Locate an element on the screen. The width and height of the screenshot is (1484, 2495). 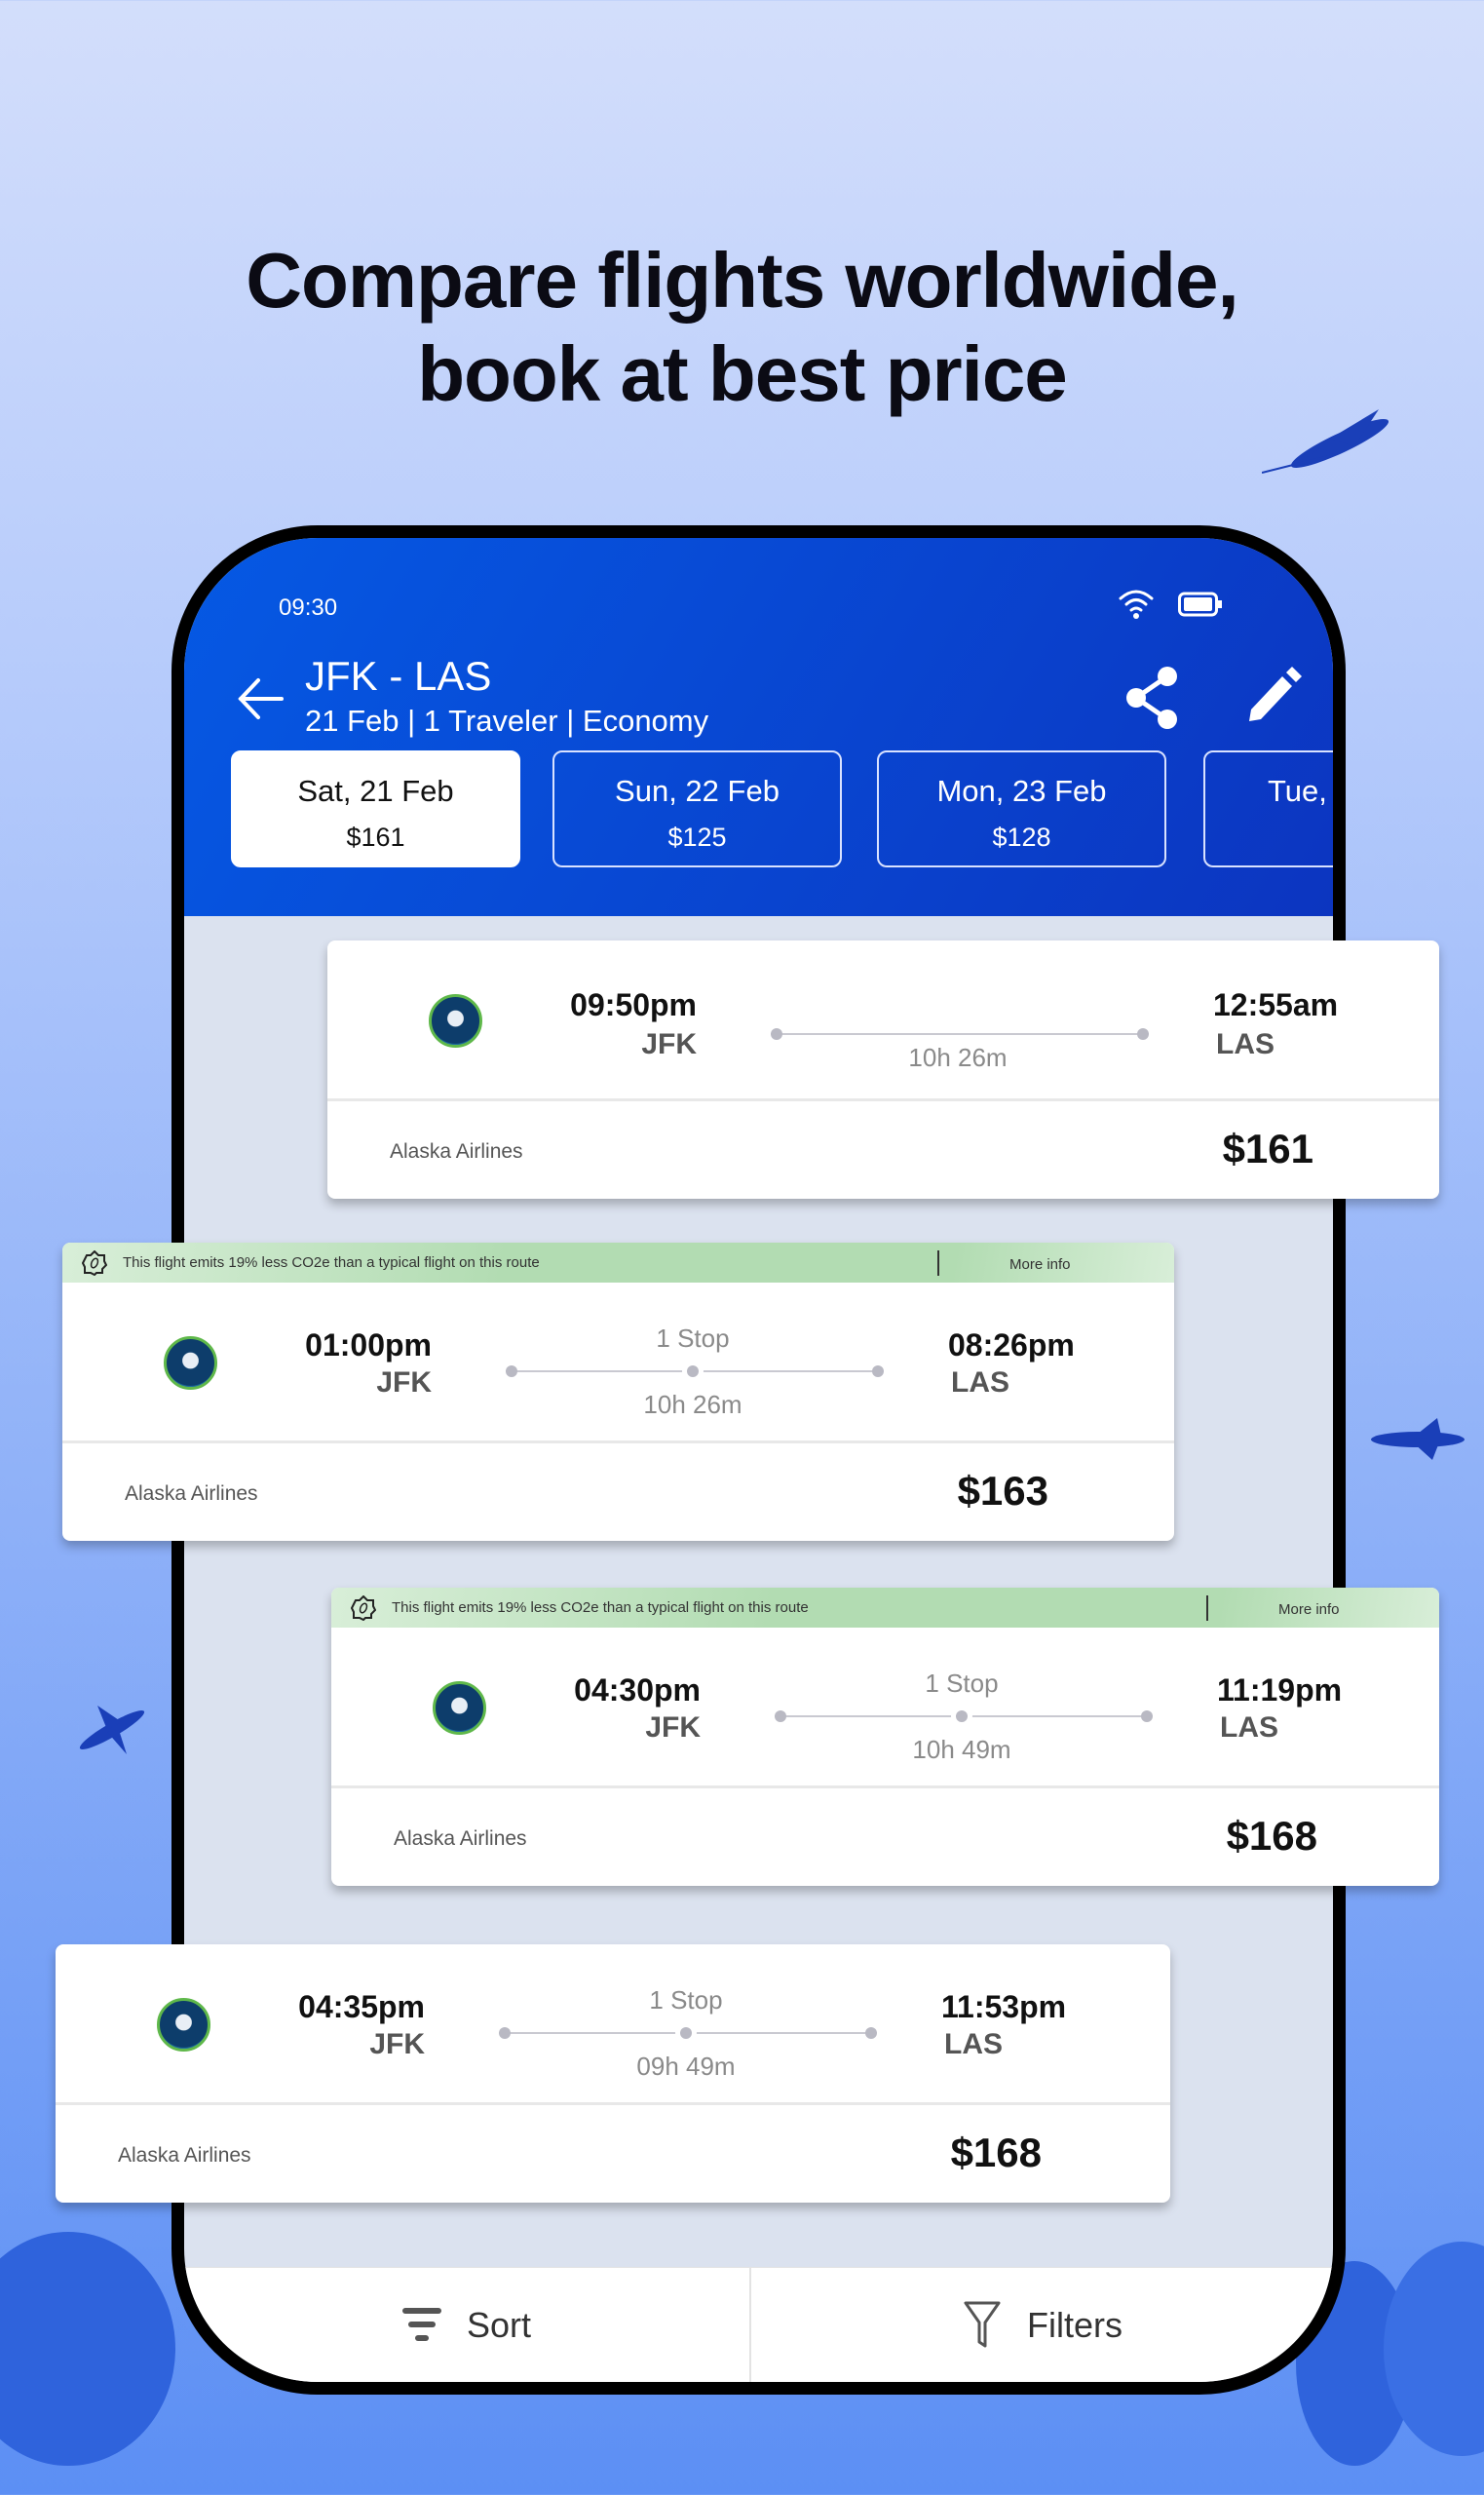
headline-line-2: book at best price is located at coordinates (742, 373).